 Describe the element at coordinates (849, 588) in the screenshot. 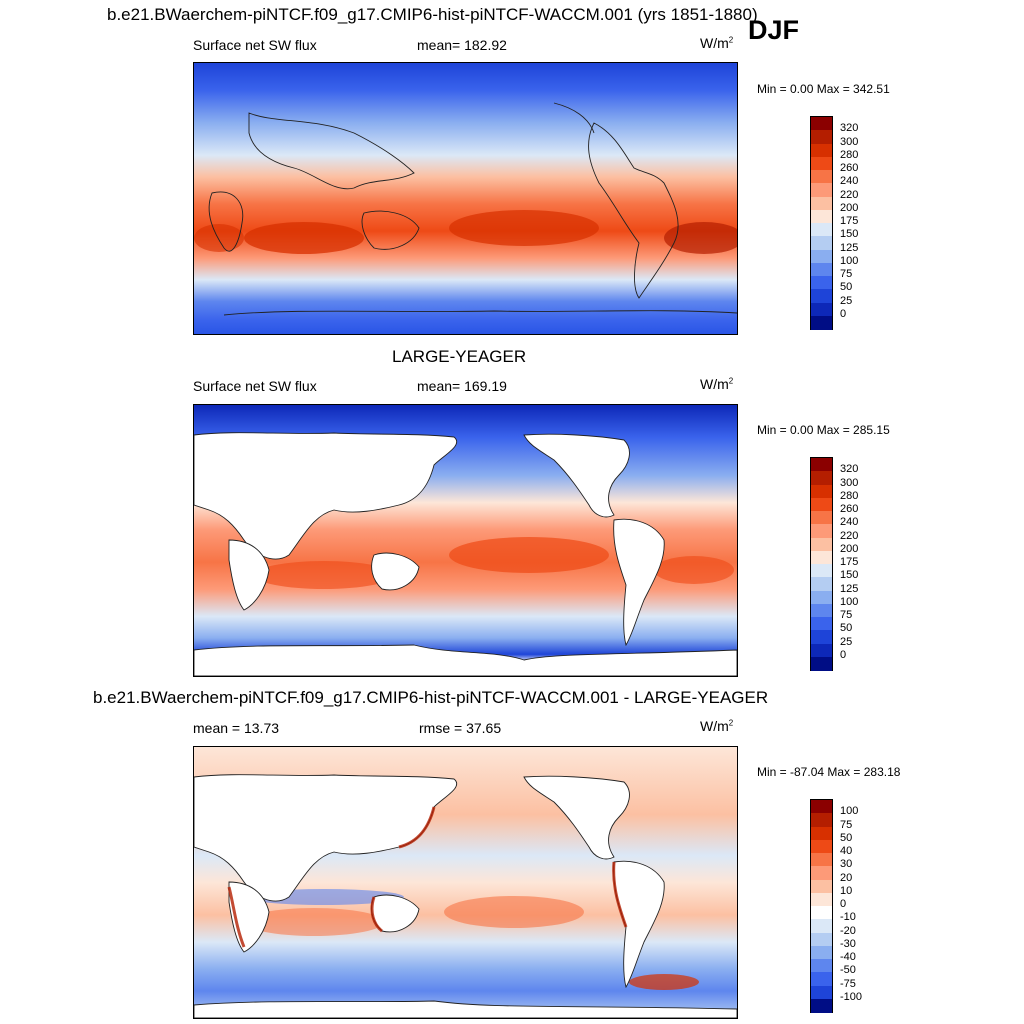

I see `colorbar-tick-label: 125` at that location.